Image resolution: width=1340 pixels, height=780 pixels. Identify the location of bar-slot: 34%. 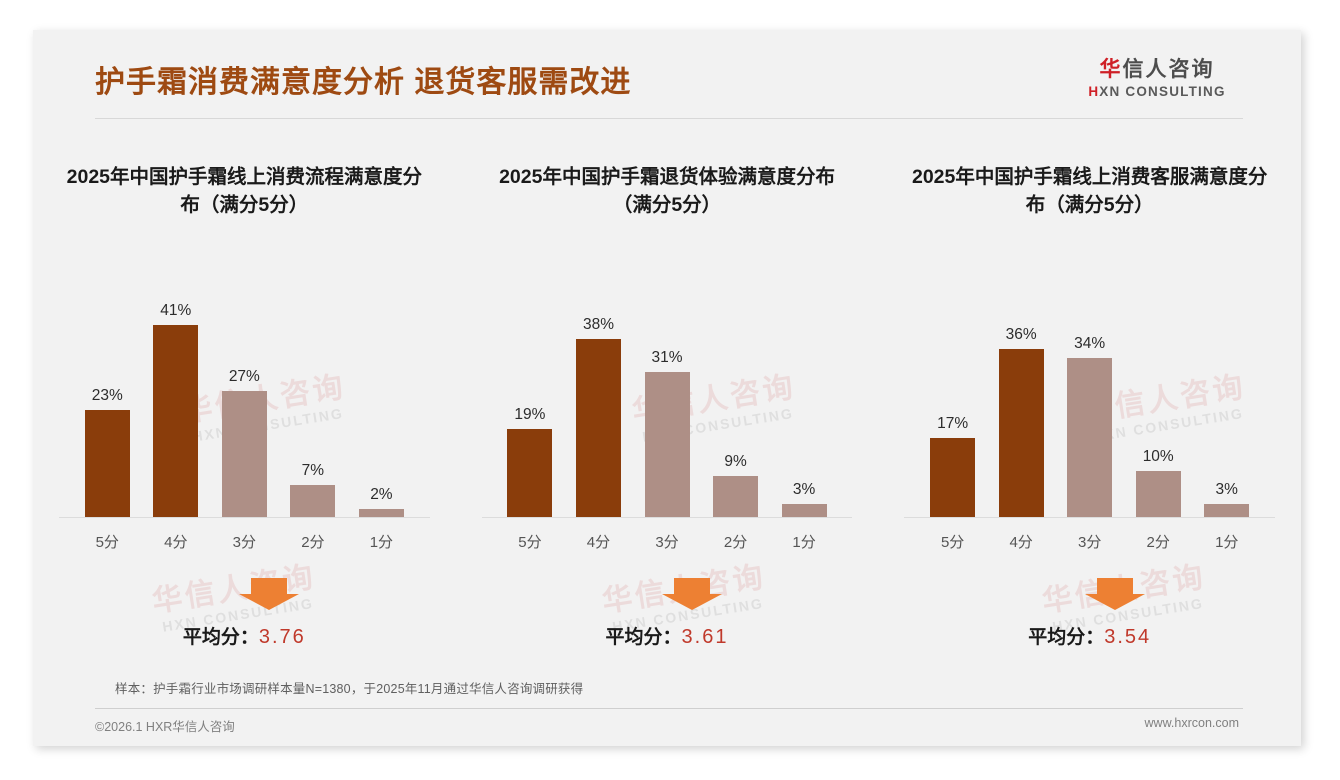
(1089, 395).